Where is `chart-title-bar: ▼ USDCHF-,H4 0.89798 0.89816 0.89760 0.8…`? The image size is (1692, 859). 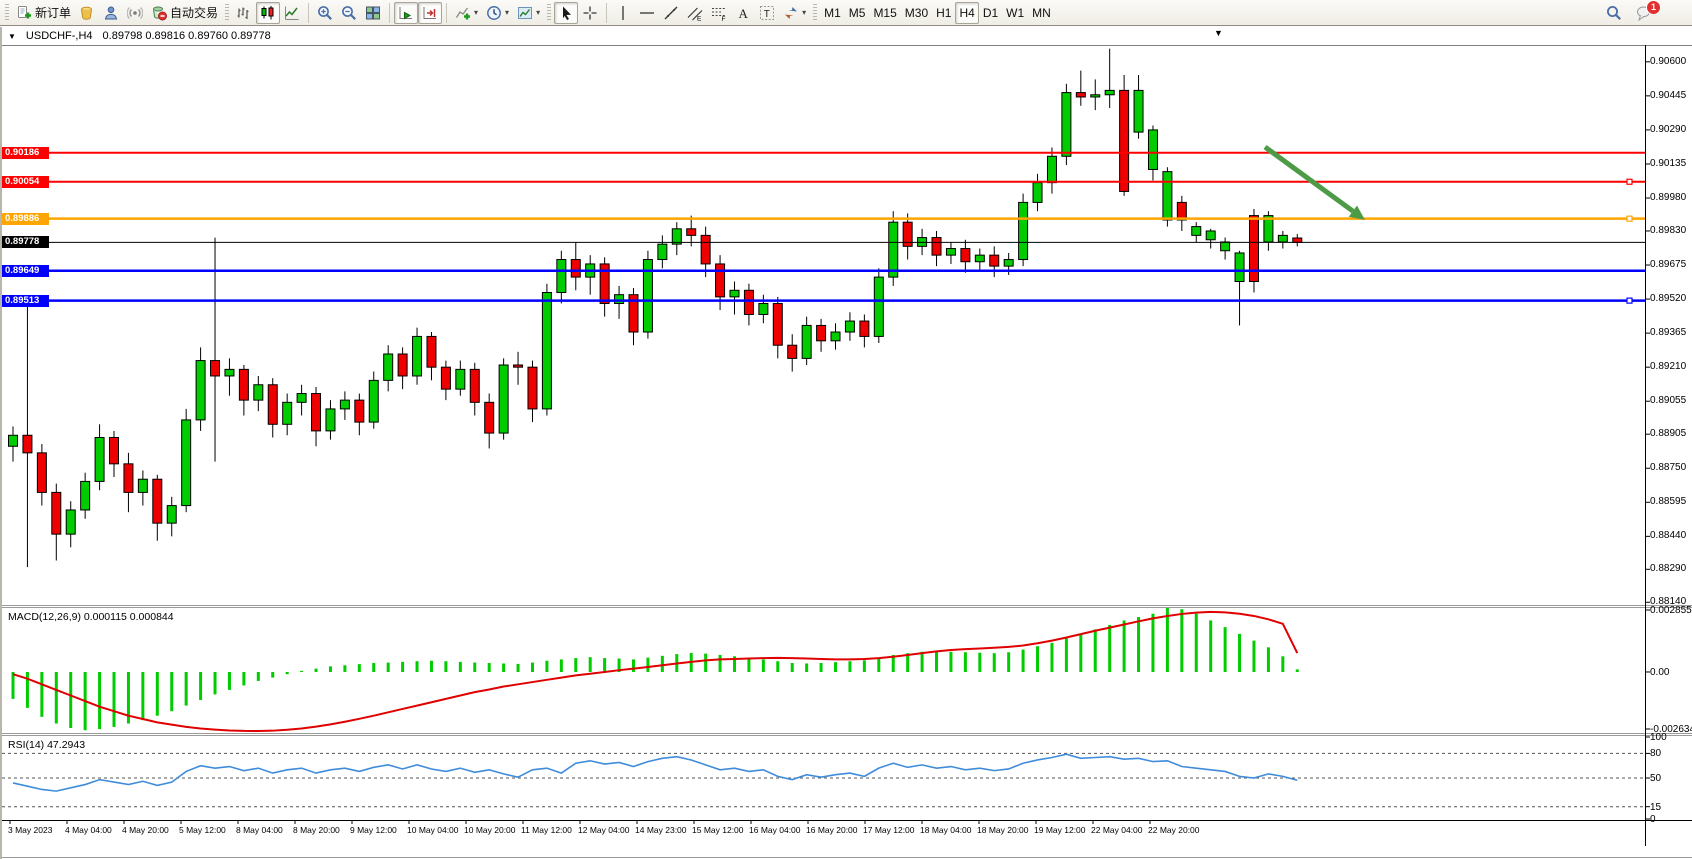
chart-title-bar: ▼ USDCHF-,H4 0.89798 0.89816 0.89760 0.8… is located at coordinates (847, 36).